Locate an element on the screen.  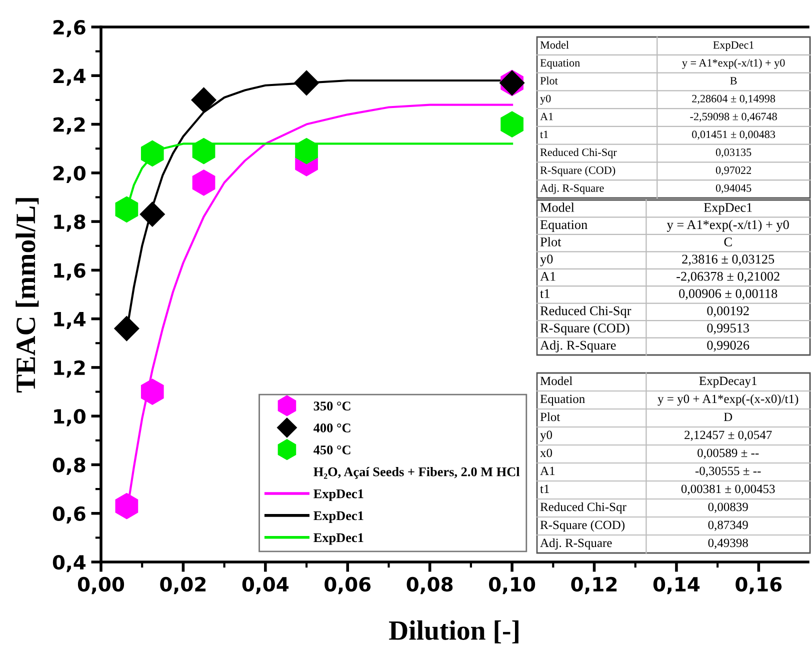
annotation: B is located at coordinates (733, 80).